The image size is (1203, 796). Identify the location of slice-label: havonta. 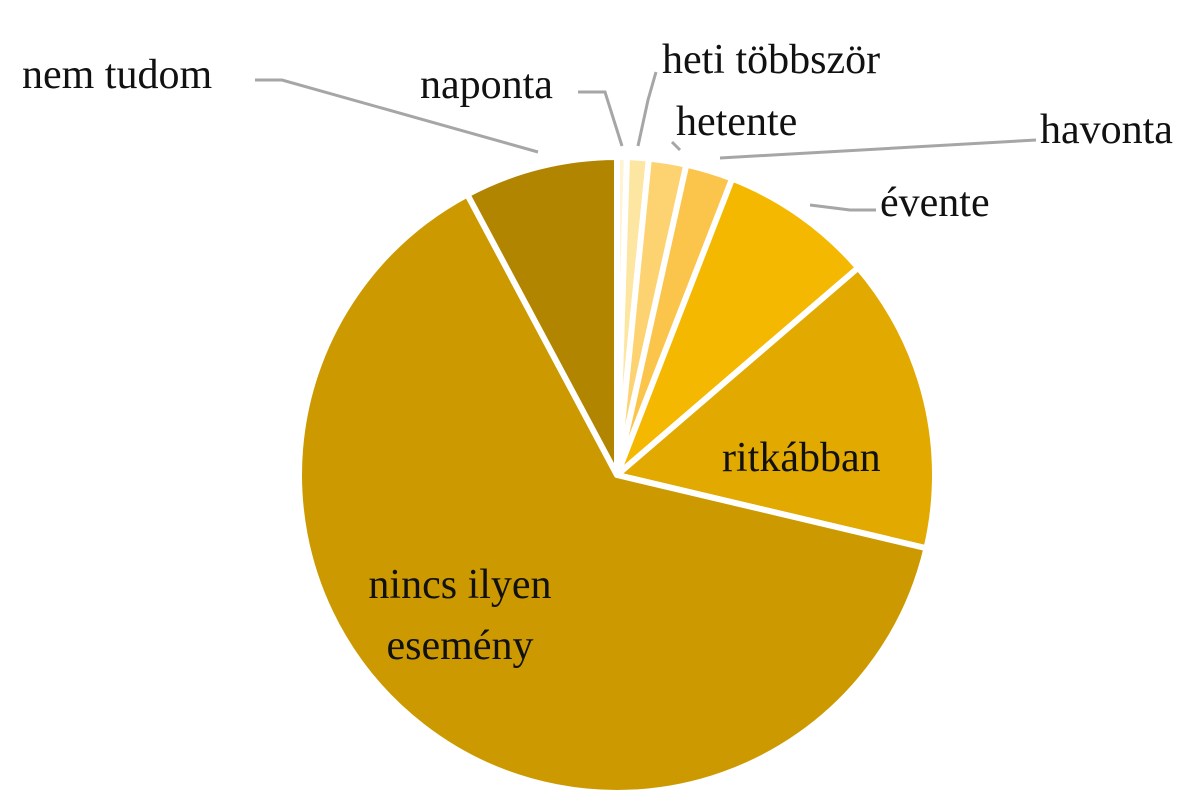
(1106, 130).